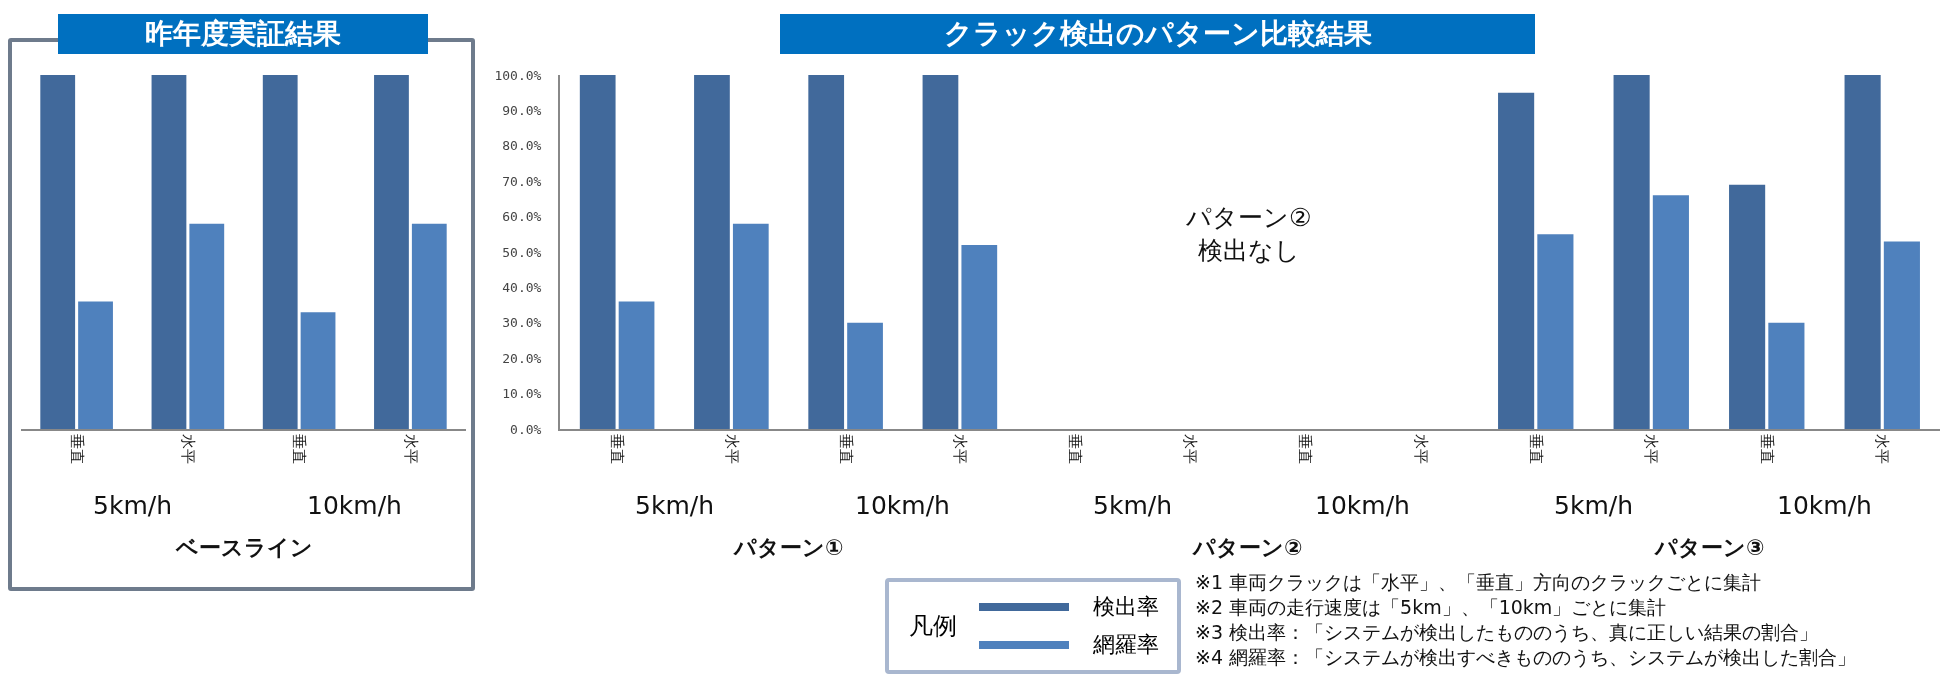 The image size is (1956, 678). What do you see at coordinates (1507, 632) in the screenshot?
I see `text: ※3 検出率：「システムが検出したもののうち、真に正しい結果の割合」` at bounding box center [1507, 632].